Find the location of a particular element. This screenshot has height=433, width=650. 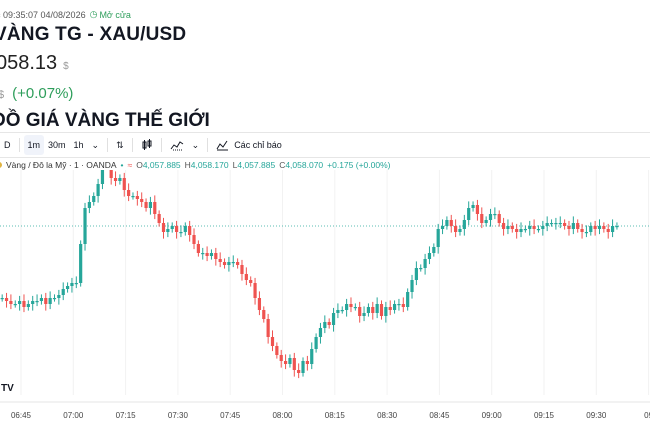

chevron-down-icon: ⌄ is located at coordinates (95, 144).